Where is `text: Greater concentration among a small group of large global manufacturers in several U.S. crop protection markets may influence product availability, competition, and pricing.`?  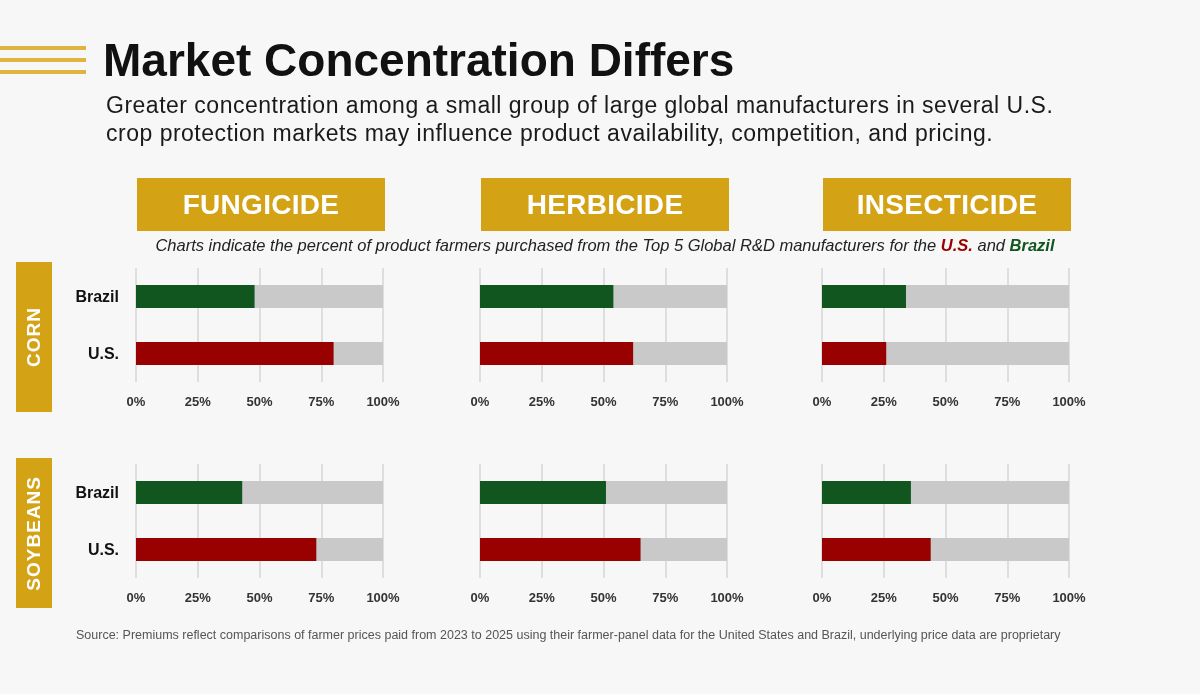
text: Greater concentration among a small group of large global manufacturers in several U.S. crop protection markets may influence product availability, competition, and pricing. is located at coordinates (580, 119).